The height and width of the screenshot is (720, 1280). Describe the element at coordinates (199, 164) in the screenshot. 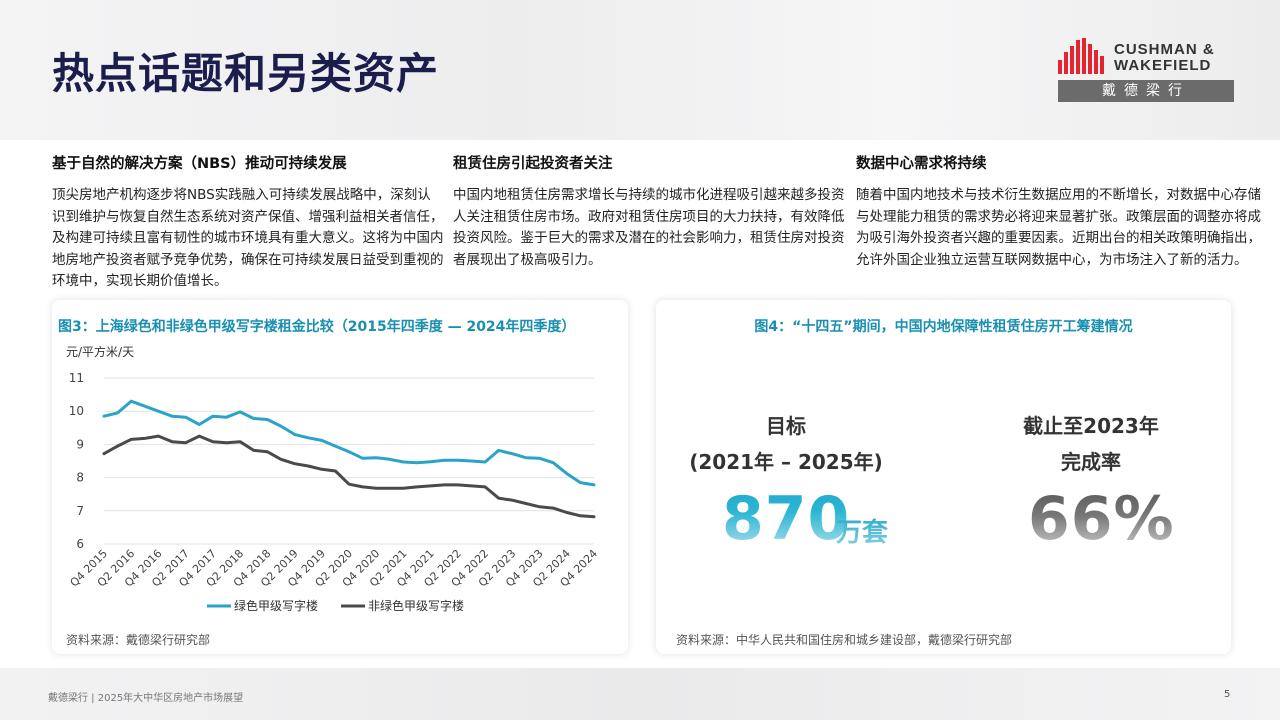

I see `column-heading: 基于自然的解决方案（NBS）推动可持续发展` at that location.